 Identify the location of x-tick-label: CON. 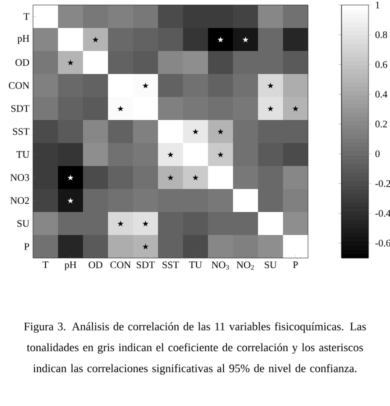
(120, 265).